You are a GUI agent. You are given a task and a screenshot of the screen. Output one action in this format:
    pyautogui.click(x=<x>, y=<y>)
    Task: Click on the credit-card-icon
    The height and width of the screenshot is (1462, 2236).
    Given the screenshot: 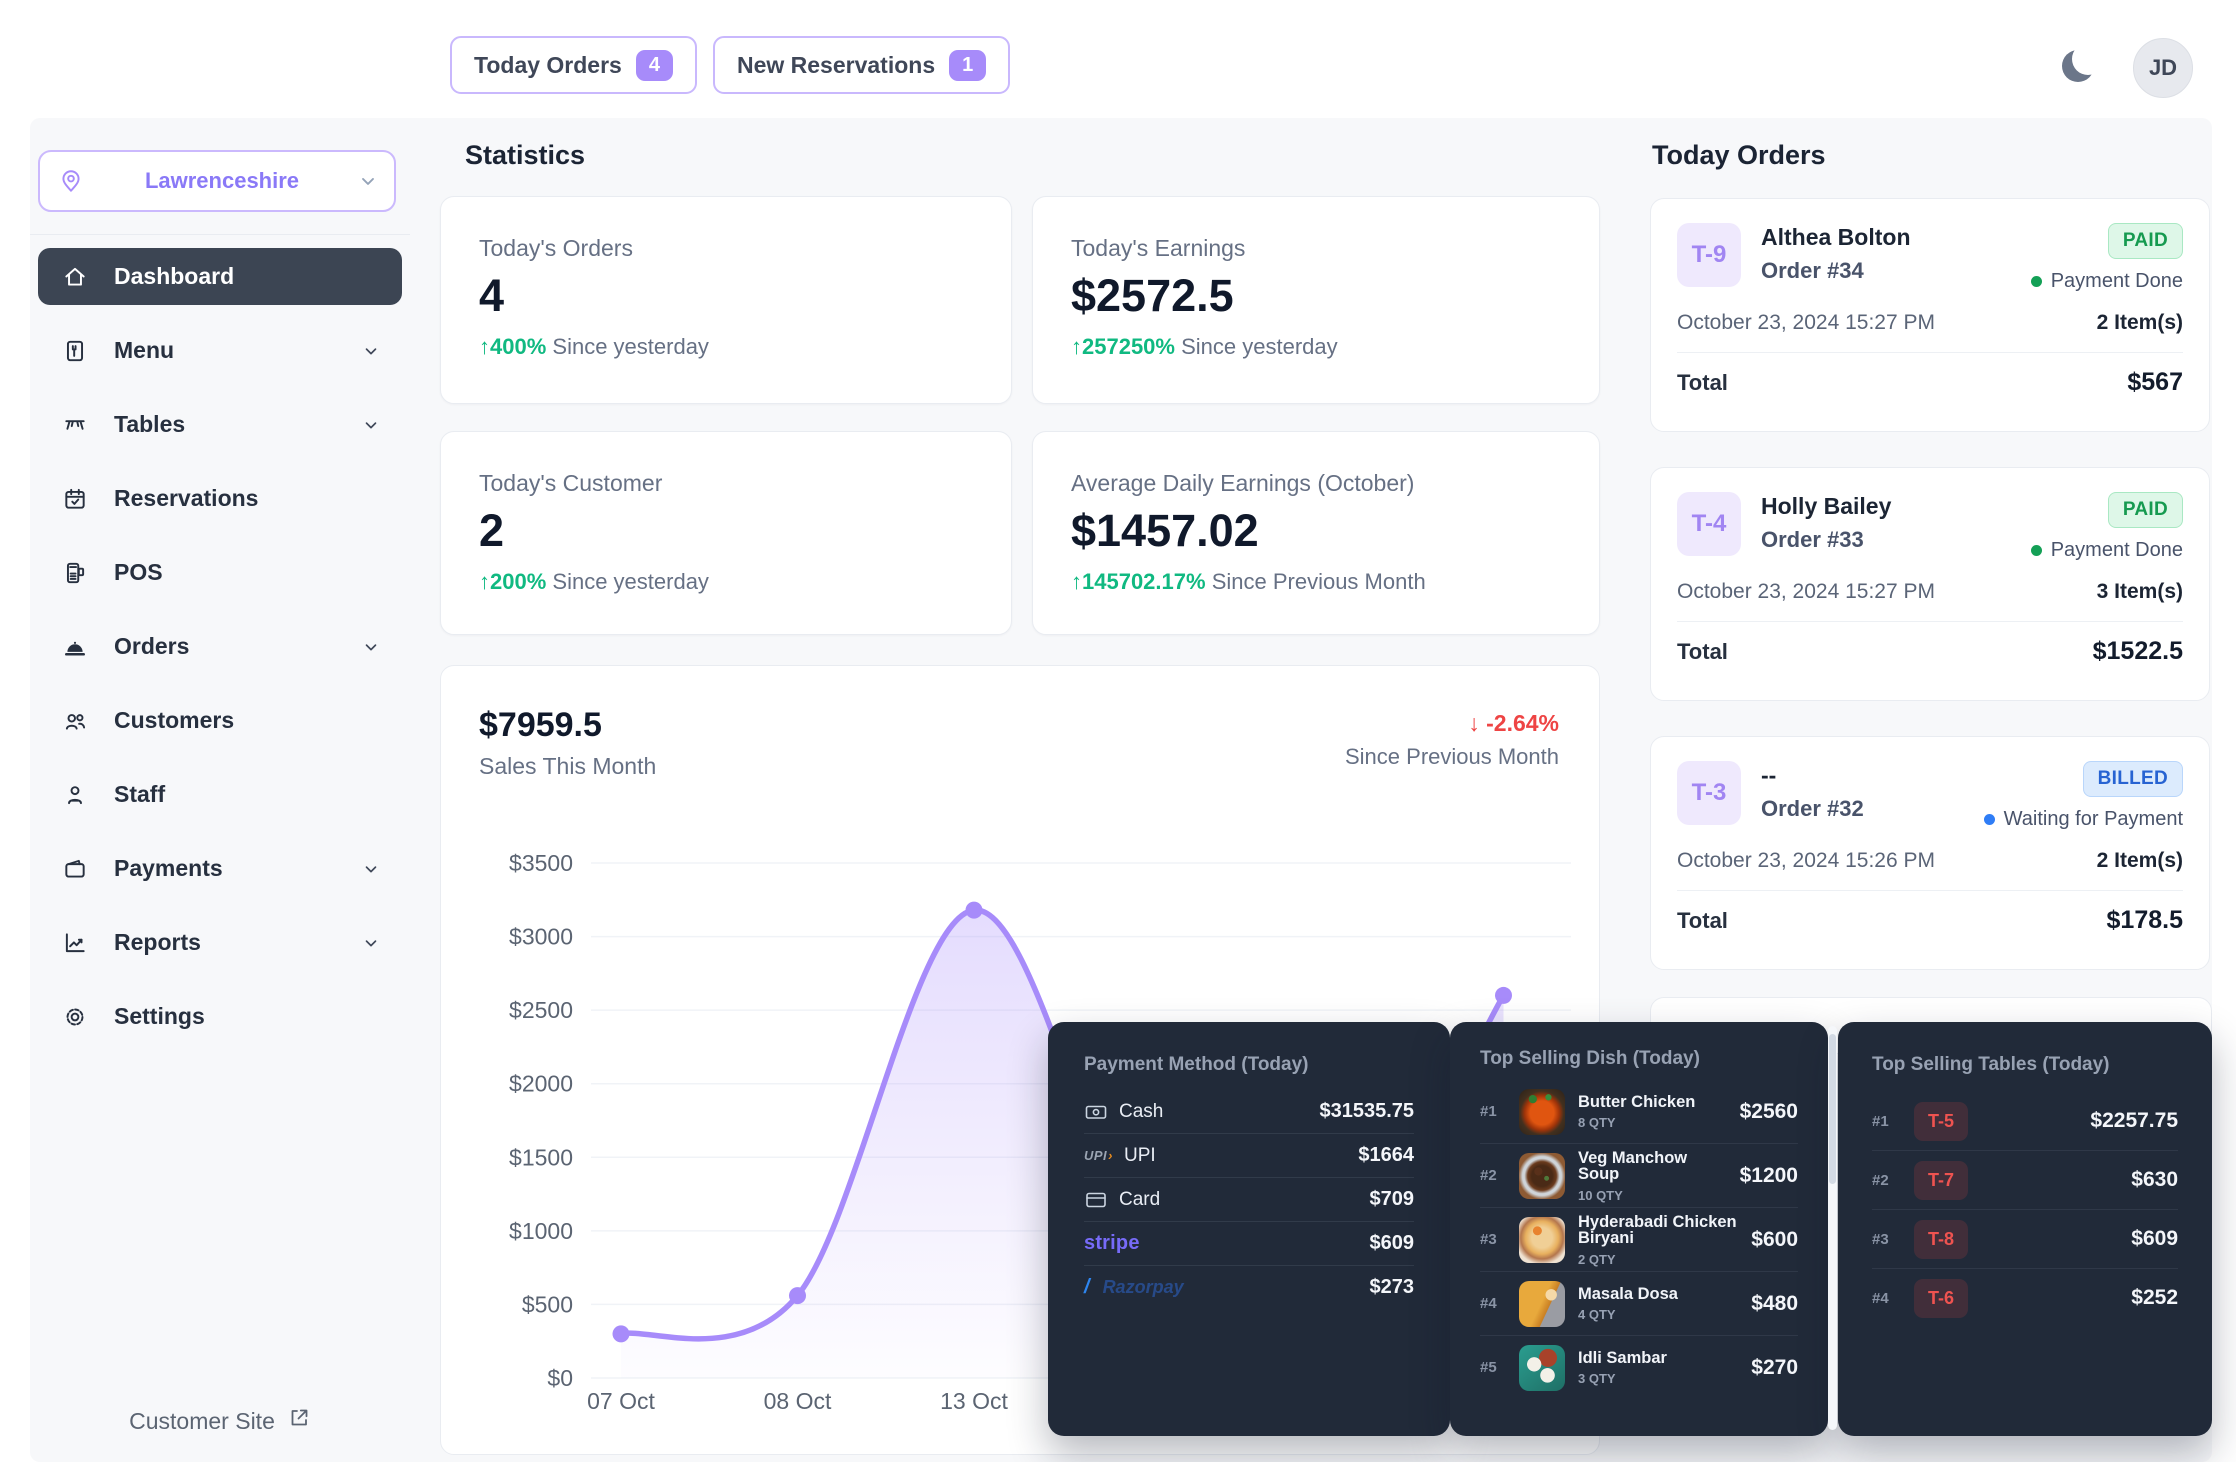 What is the action you would take?
    pyautogui.click(x=1096, y=1200)
    